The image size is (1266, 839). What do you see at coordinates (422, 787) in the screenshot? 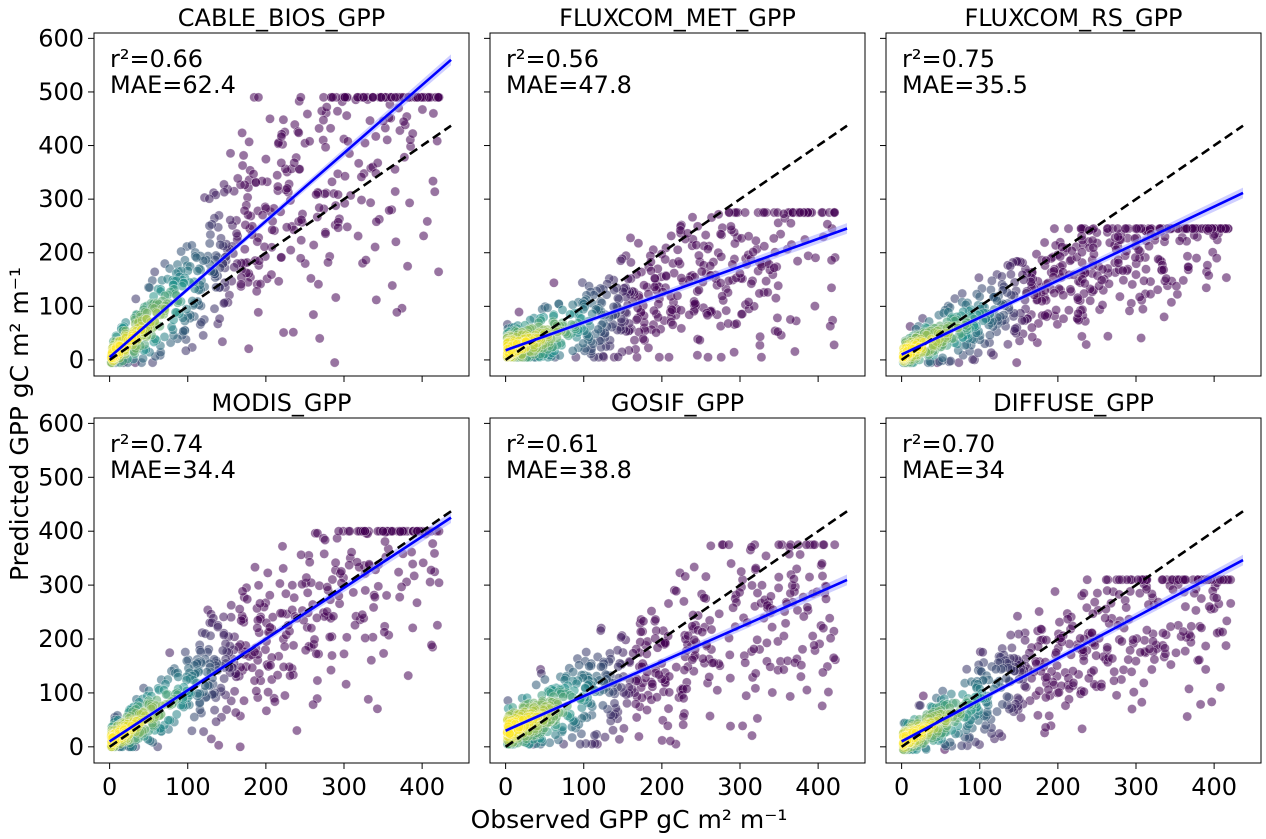
I see `x-tick-label: 400` at bounding box center [422, 787].